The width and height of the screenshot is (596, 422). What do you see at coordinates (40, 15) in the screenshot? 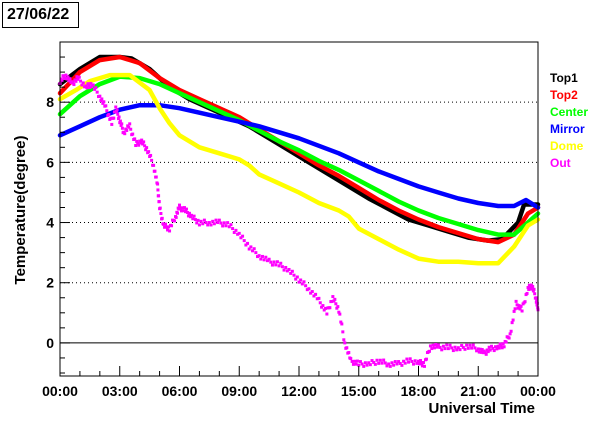
I see `date-label: 27/06/22` at bounding box center [40, 15].